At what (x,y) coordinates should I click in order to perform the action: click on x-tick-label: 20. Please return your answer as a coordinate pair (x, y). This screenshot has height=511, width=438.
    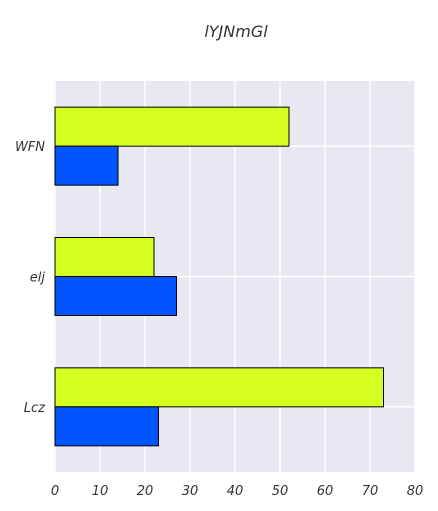
    Looking at the image, I should click on (145, 491).